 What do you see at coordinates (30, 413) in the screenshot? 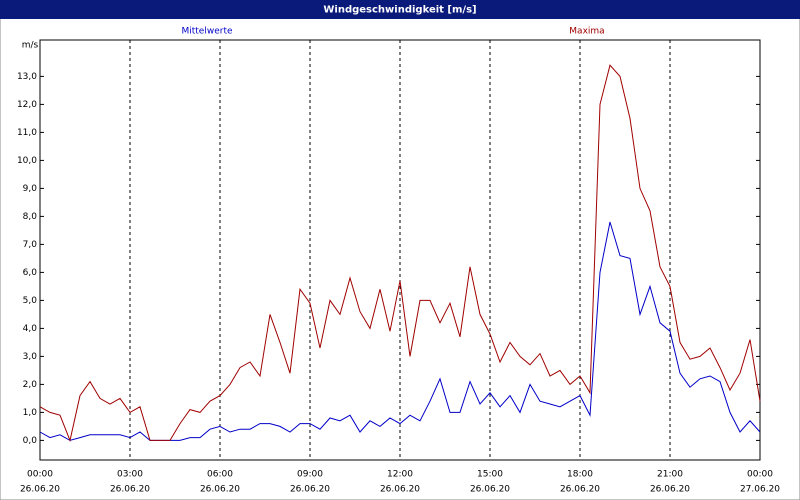
I see `y-tick-label: 1,0` at bounding box center [30, 413].